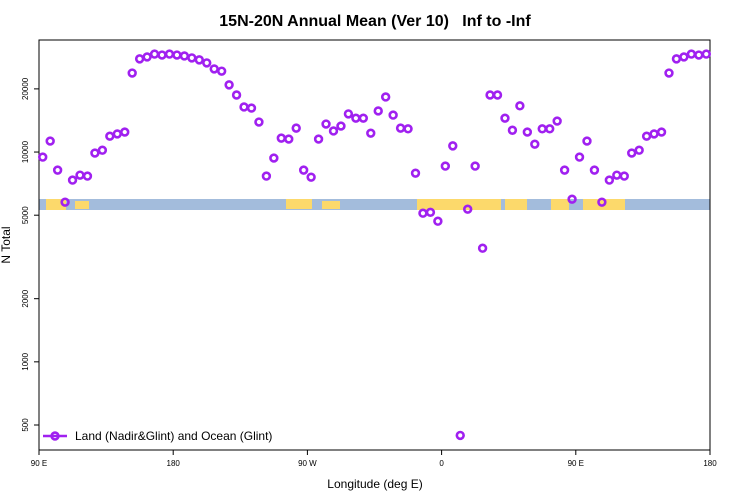 Image resolution: width=750 pixels, height=500 pixels. I want to click on legend-marker, so click(55, 436).